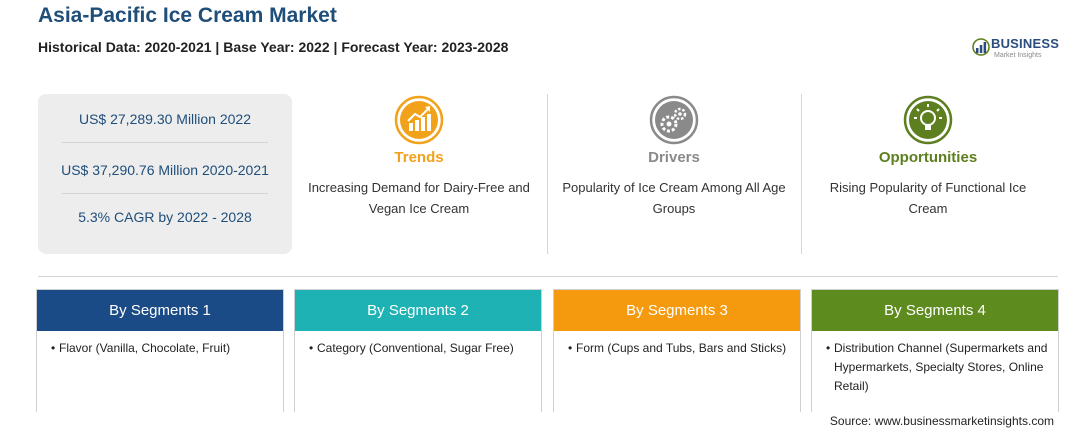 This screenshot has width=1092, height=430. Describe the element at coordinates (418, 310) in the screenshot. I see `segment-2-header: By Segments 2` at that location.